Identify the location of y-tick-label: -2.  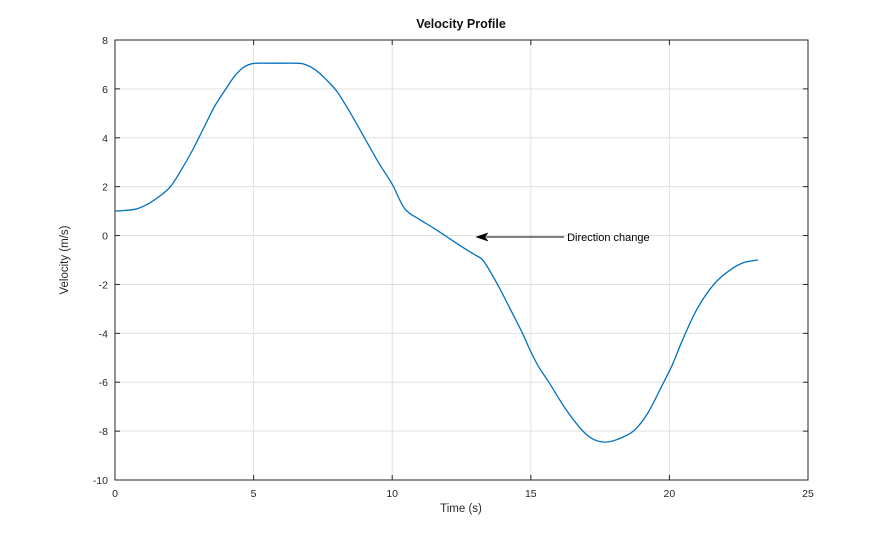
(103, 285).